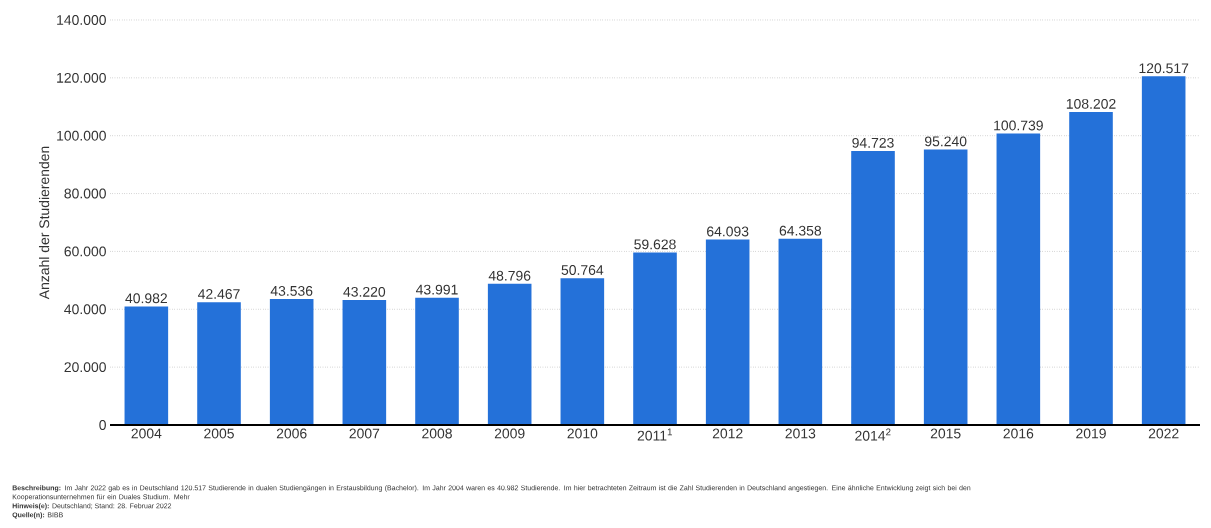 This screenshot has width=1211, height=528. I want to click on data-label: 40.982, so click(146, 298).